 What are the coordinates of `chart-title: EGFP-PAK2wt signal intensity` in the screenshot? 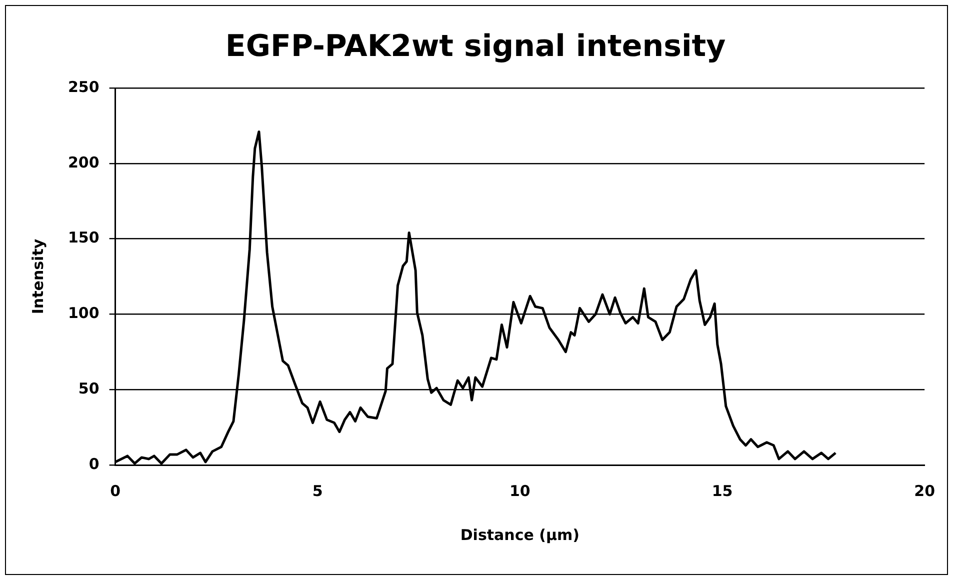 It's located at (475, 46).